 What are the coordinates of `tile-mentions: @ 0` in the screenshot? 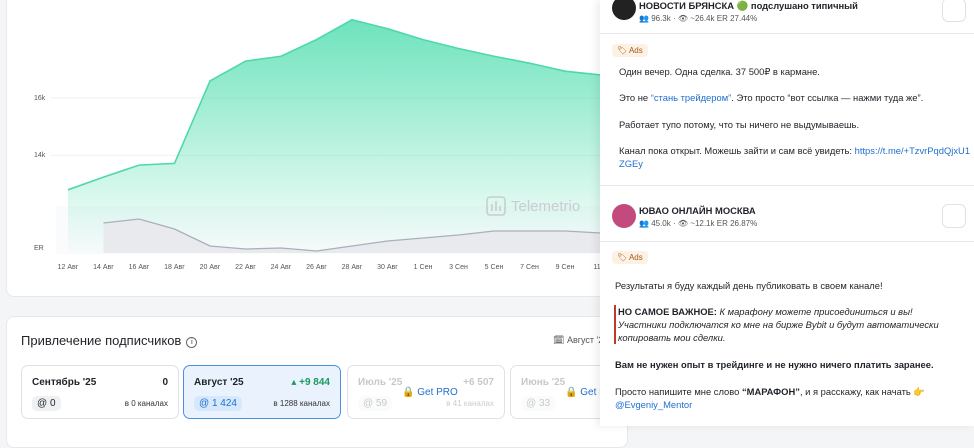 It's located at (46, 403).